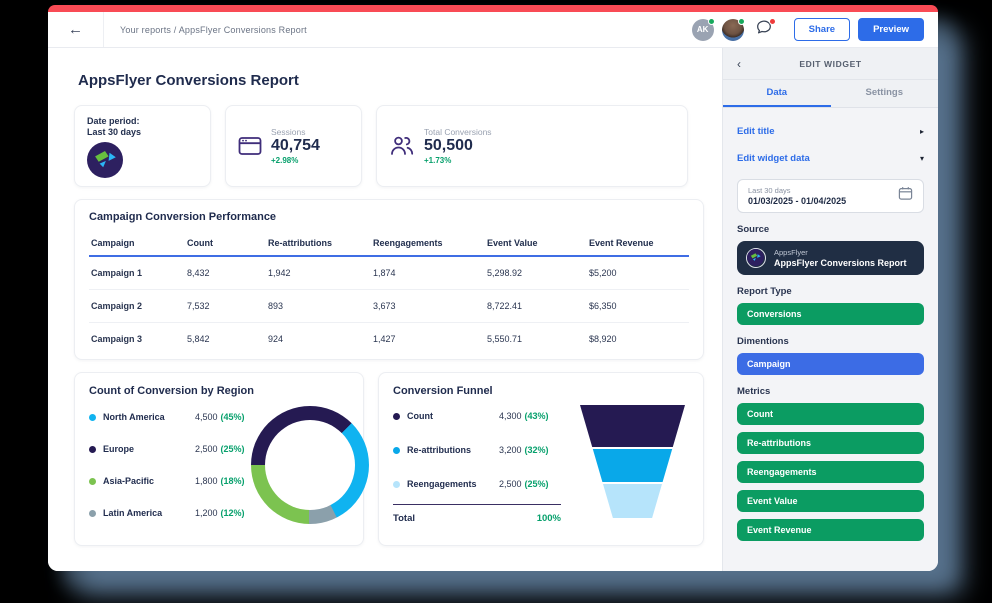  I want to click on sessions-card: Sessions 40,754 +2.98%, so click(293, 146).